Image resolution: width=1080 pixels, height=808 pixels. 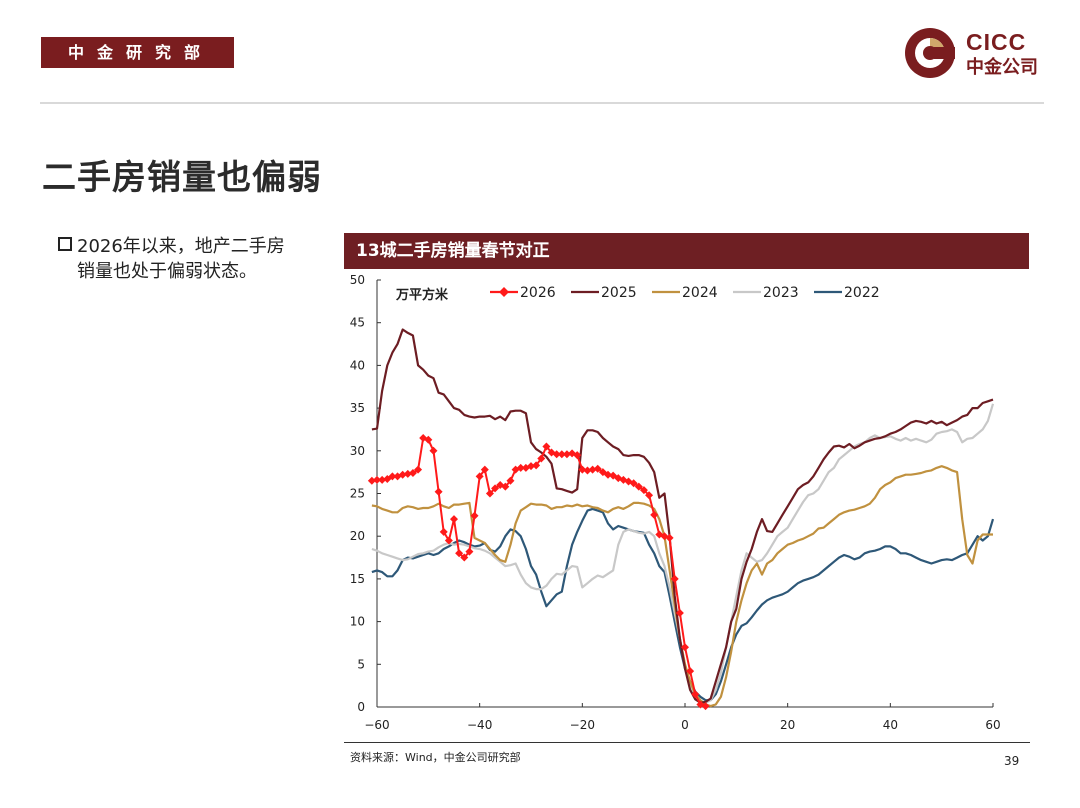 What do you see at coordinates (422, 295) in the screenshot?
I see `unit-label: 万平方米` at bounding box center [422, 295].